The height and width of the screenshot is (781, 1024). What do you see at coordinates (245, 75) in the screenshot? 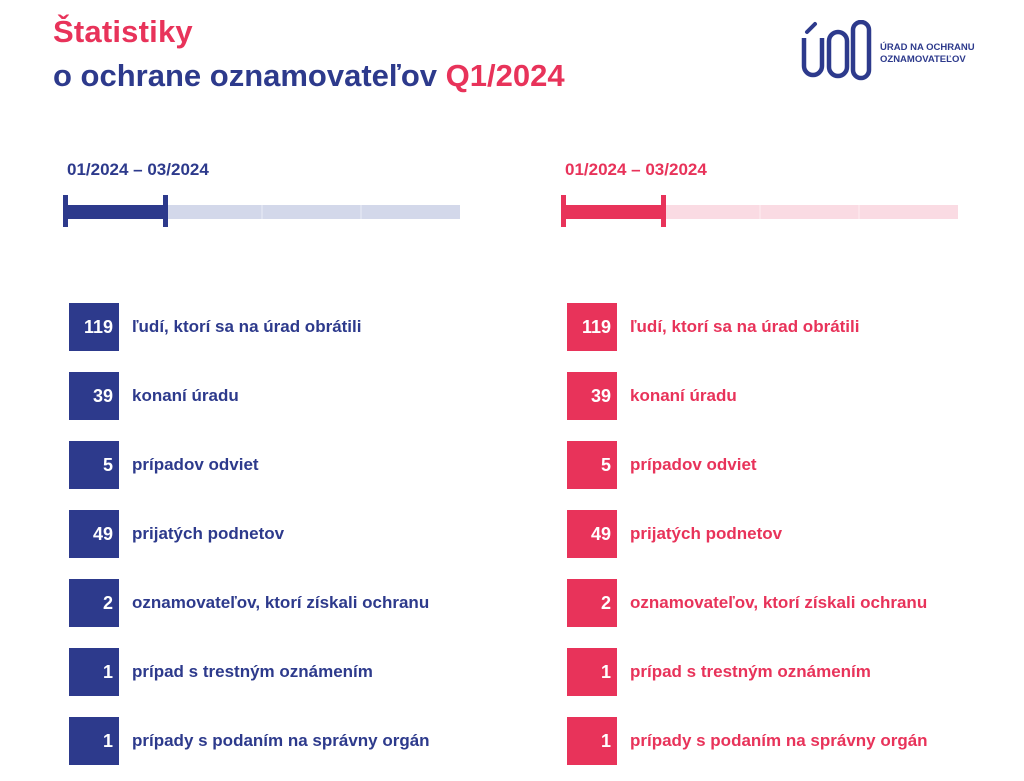
I see `subtitle-main: o ochrane oznamovateľov` at bounding box center [245, 75].